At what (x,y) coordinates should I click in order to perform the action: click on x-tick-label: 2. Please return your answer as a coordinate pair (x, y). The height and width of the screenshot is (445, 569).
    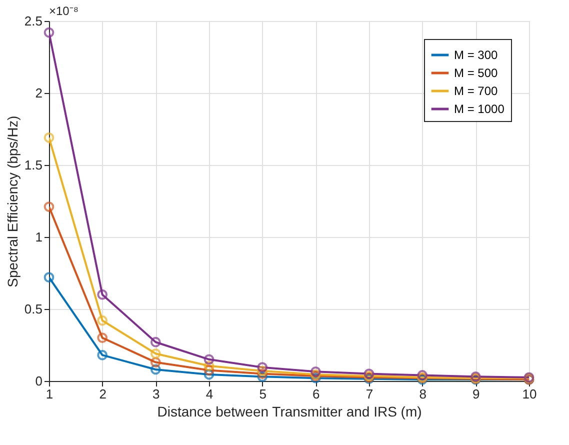
    Looking at the image, I should click on (102, 394).